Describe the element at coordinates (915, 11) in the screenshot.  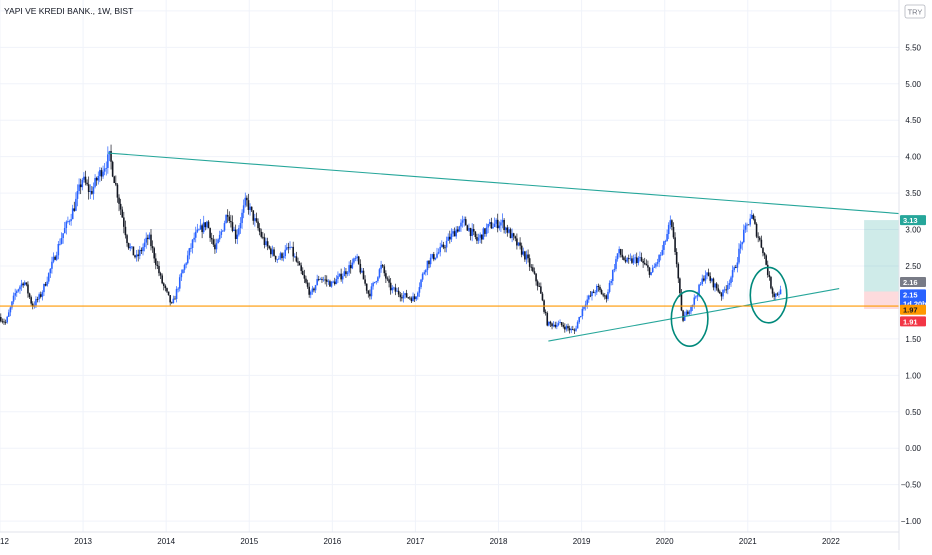
I see `currency-button: TRY` at that location.